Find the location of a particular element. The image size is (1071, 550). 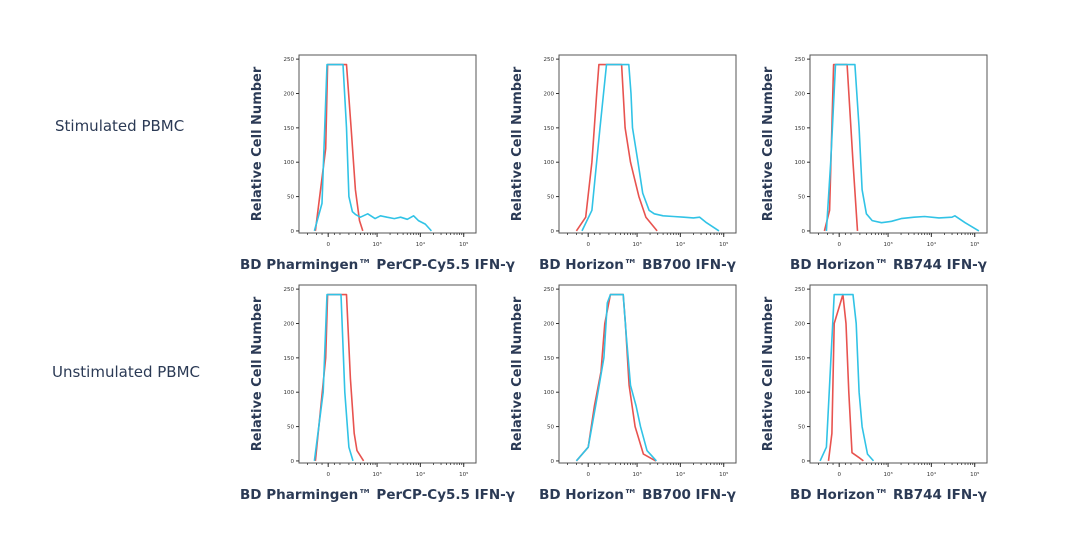

row-label-stimulated: Stimulated PBMC is located at coordinates (120, 126).